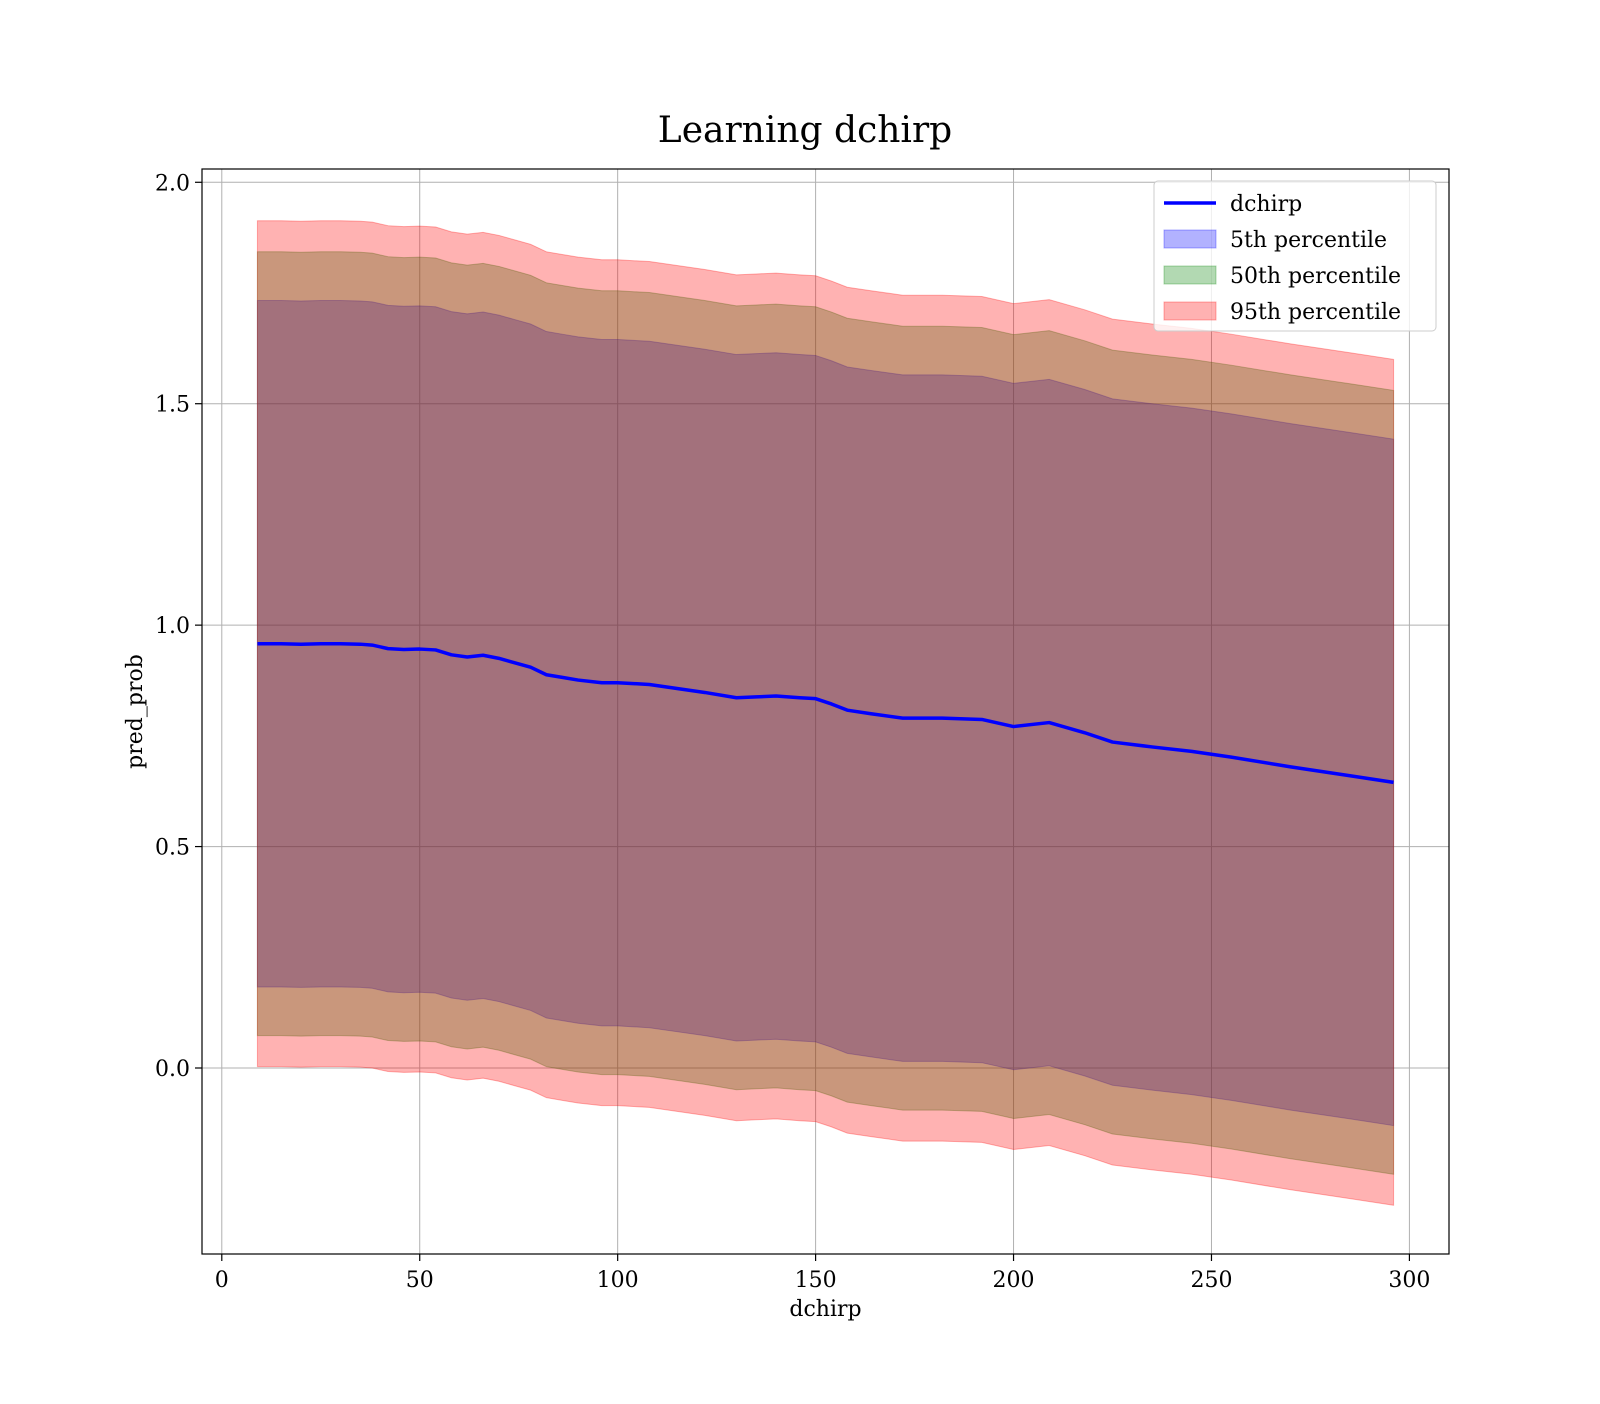  I want to click on y-tick-label: 1.5, so click(172, 405).